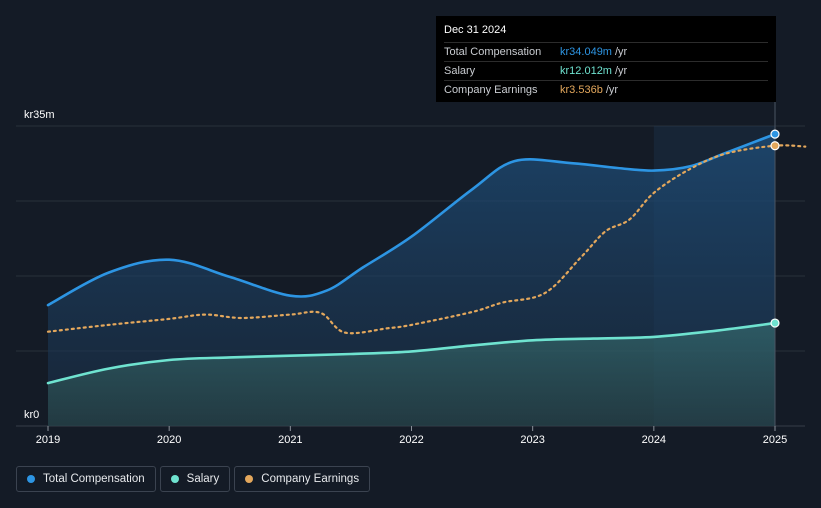 The width and height of the screenshot is (821, 508). I want to click on legend-label: Company Earnings, so click(310, 479).